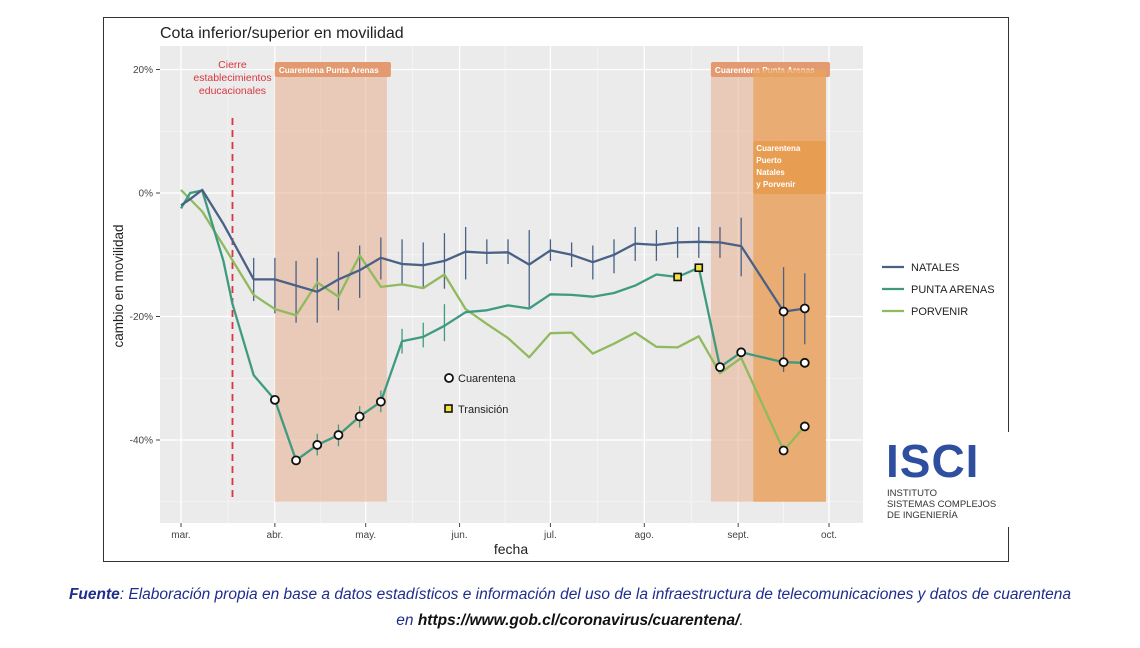 This screenshot has height=648, width=1140. I want to click on series-legend: NATALES PUNTA ARENAS PORVENIR, so click(938, 290).